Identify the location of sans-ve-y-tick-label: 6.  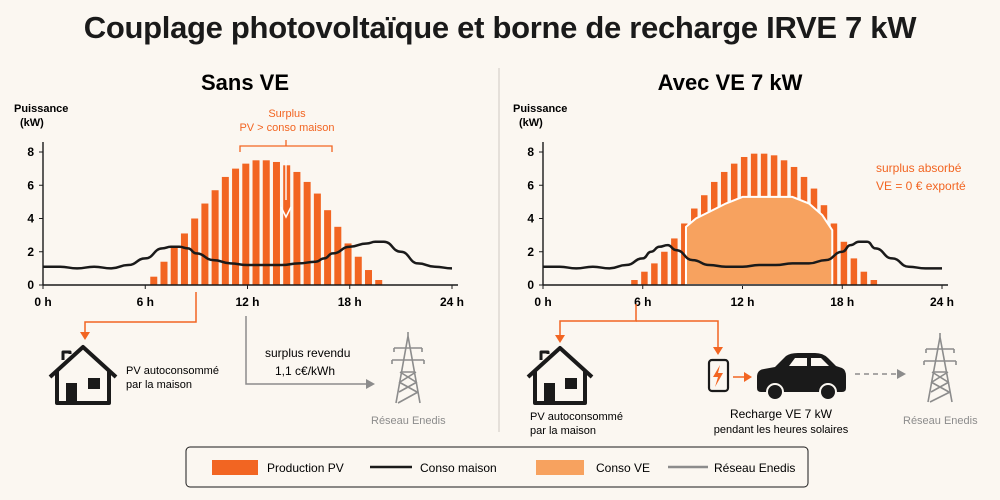
(30, 185).